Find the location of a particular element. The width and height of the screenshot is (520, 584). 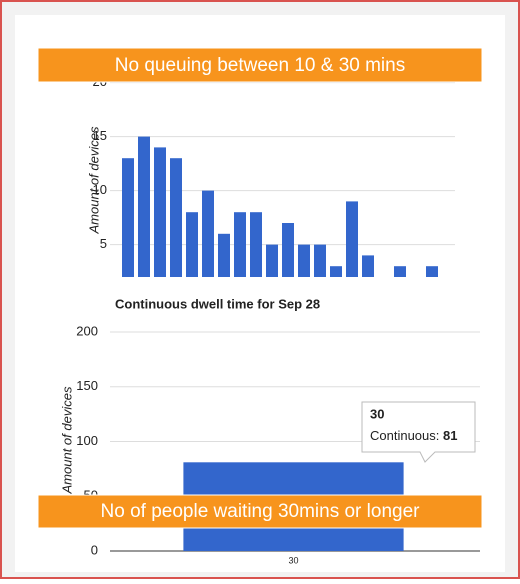

tooltip: 30 Continuous: 81 is located at coordinates (418, 432).